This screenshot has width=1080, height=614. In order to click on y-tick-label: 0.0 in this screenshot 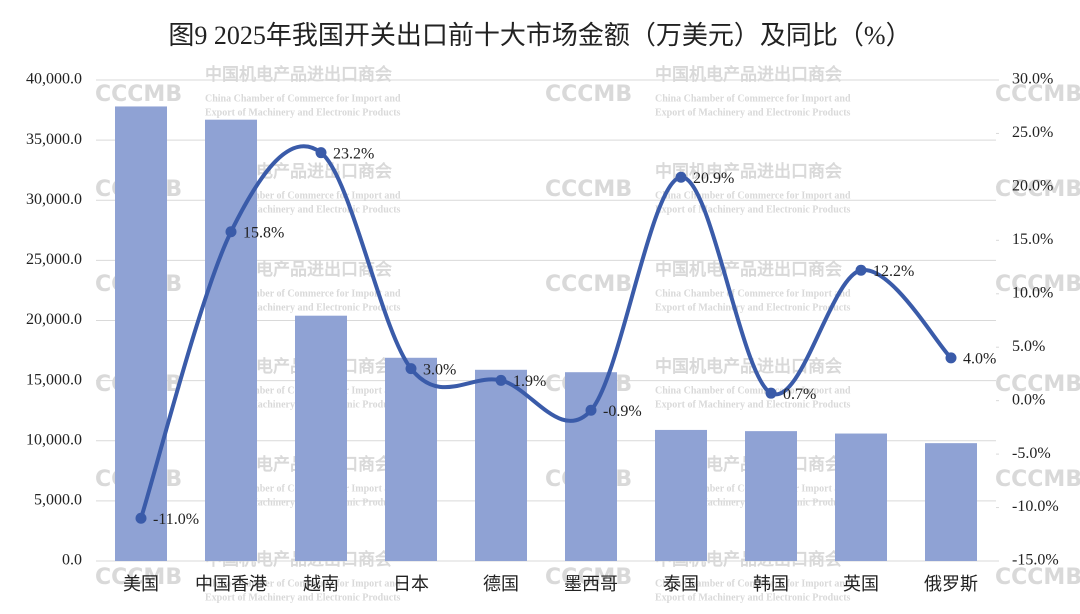, I will do `click(72, 560)`.